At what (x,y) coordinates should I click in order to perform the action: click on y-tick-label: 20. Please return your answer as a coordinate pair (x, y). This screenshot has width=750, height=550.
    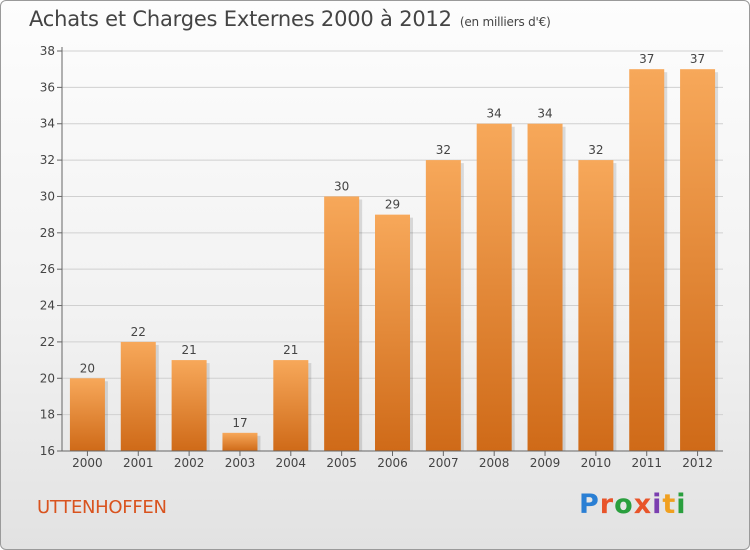
    Looking at the image, I should click on (47, 378).